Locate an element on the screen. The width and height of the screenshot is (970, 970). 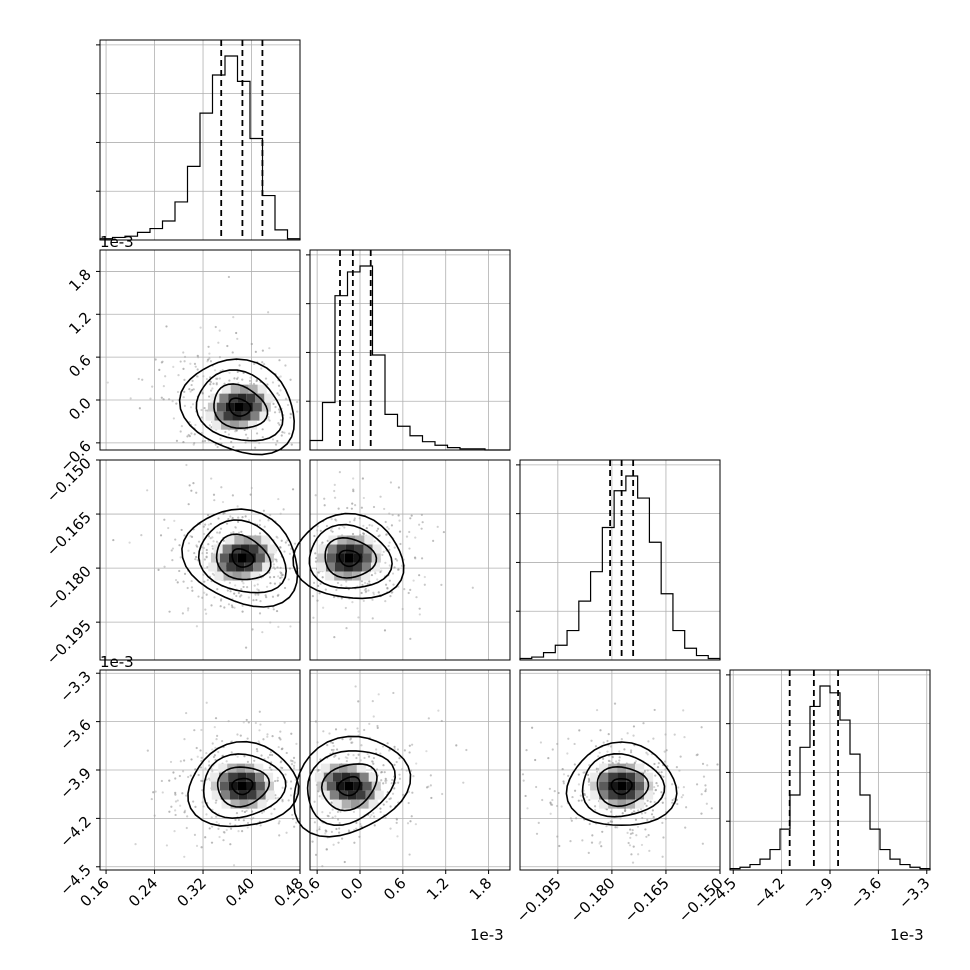
y-tick-label: 0.6 is located at coordinates (80, 366).